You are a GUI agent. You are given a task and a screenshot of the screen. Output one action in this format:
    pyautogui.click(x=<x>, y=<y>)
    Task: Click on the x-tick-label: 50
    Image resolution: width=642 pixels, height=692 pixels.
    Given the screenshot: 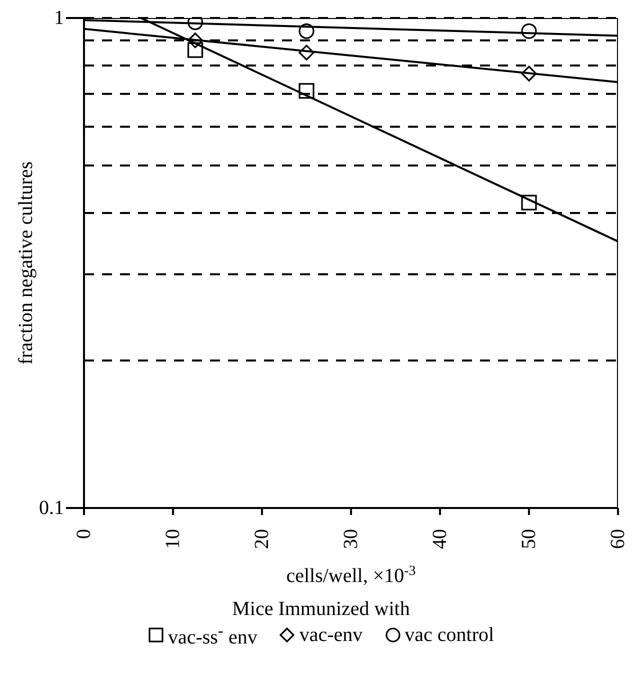 What is the action you would take?
    pyautogui.click(x=529, y=539)
    